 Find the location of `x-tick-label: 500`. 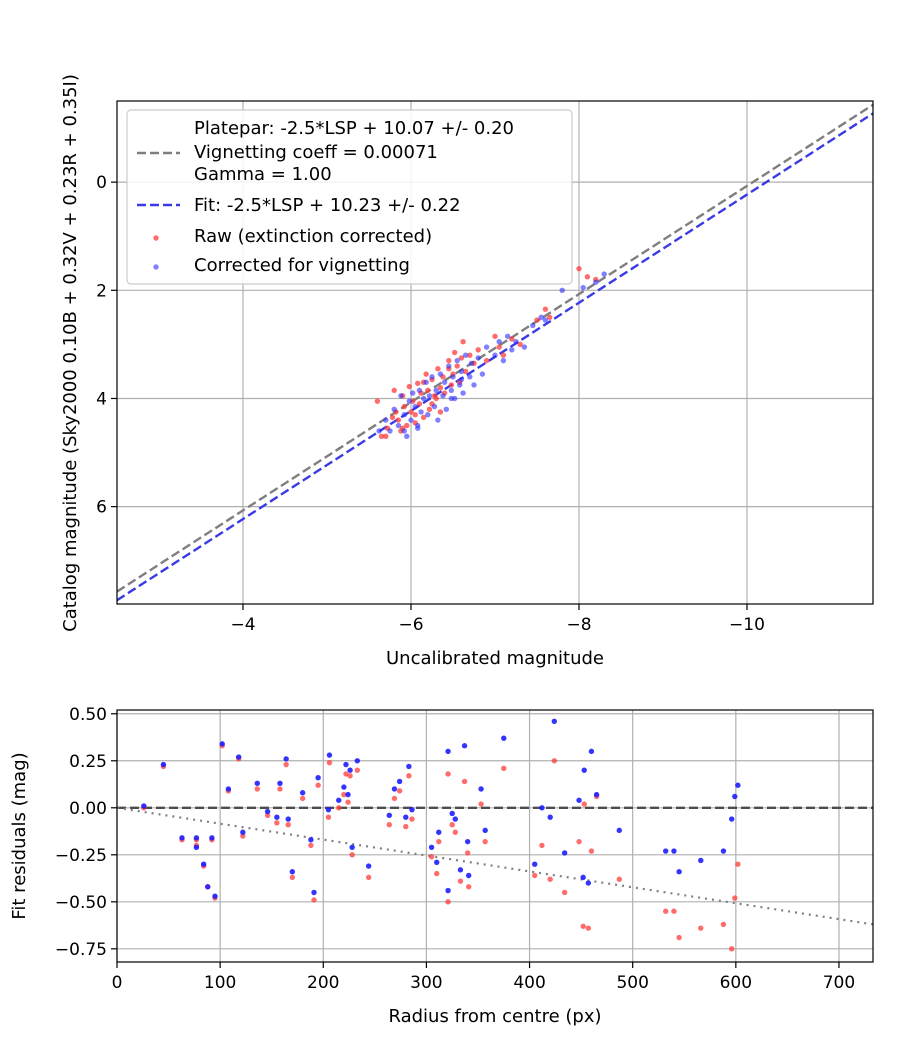

x-tick-label: 500 is located at coordinates (632, 983).